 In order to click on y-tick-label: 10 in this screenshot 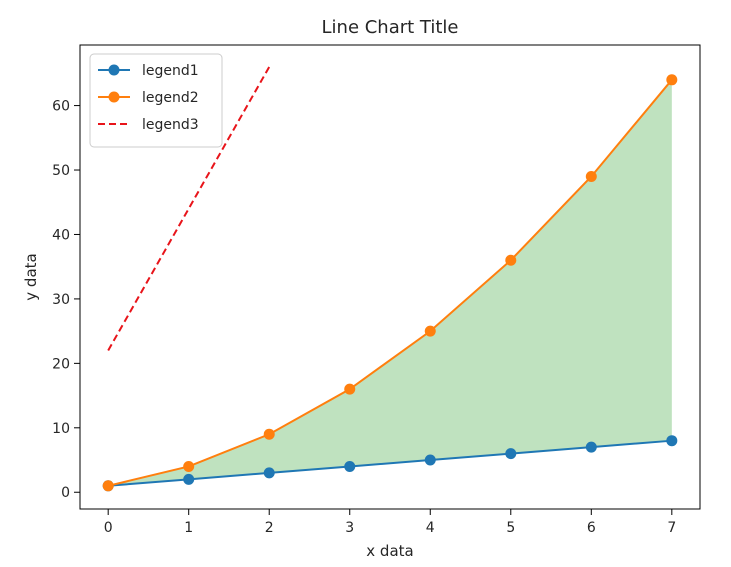, I will do `click(61, 429)`.